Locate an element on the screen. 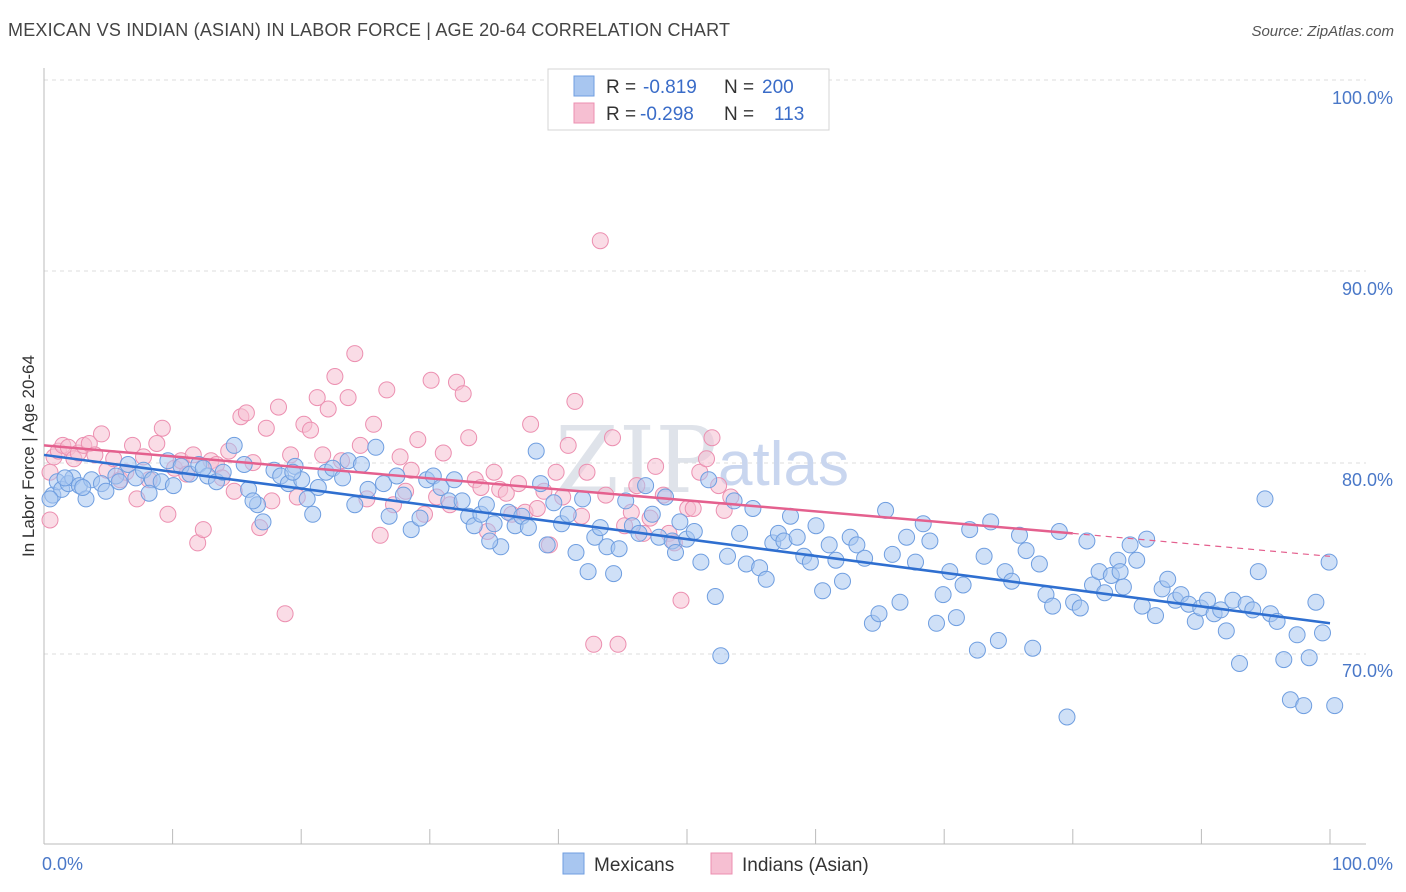  y-tick-label-70: 70.0% is located at coordinates (1367, 671).